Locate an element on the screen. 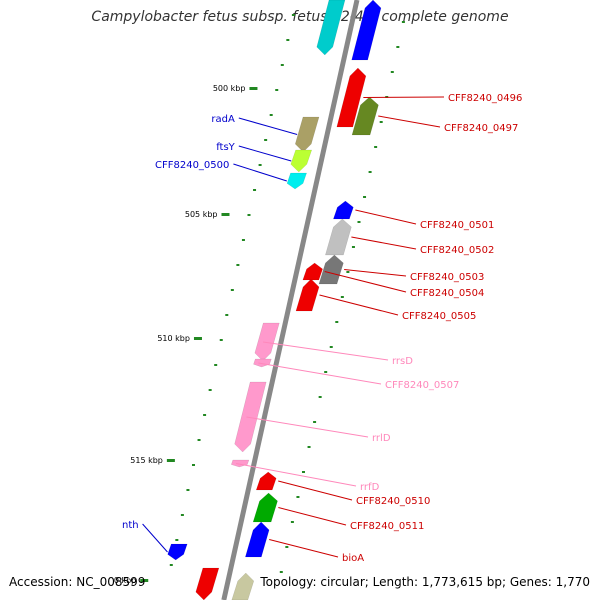  gene-arrow-g-rrfD is located at coordinates (240, 463).